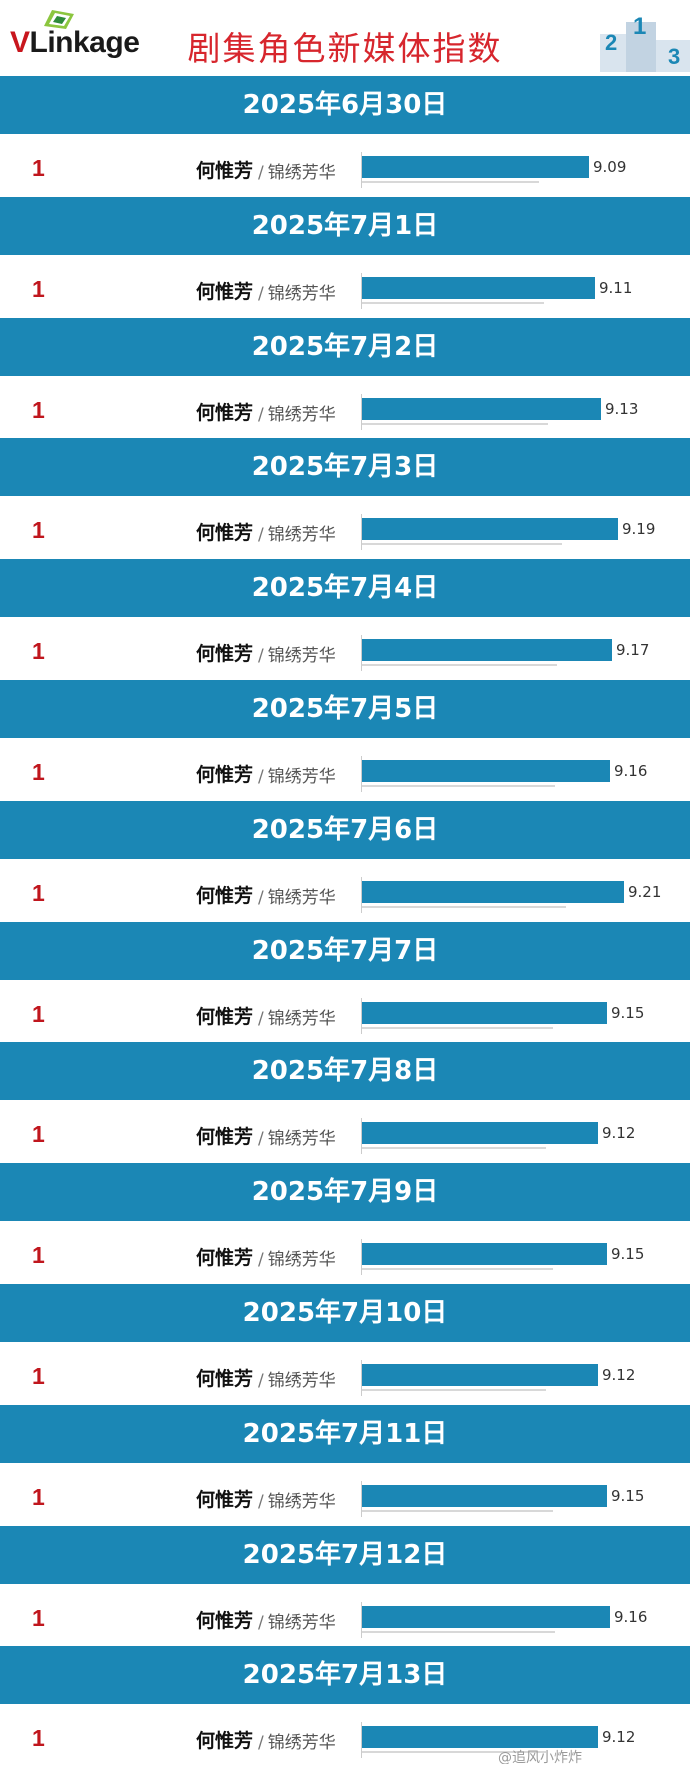 This screenshot has width=690, height=1768. Describe the element at coordinates (345, 709) in the screenshot. I see `date-header: 2025年7月5日` at that location.